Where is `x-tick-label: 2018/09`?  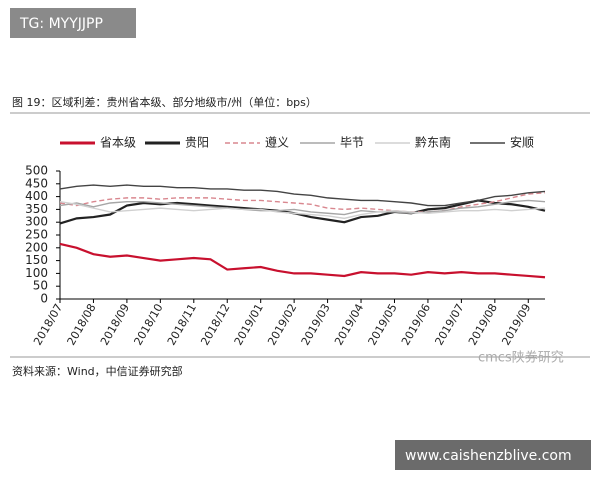 x-tick-label: 2018/09 is located at coordinates (115, 325).